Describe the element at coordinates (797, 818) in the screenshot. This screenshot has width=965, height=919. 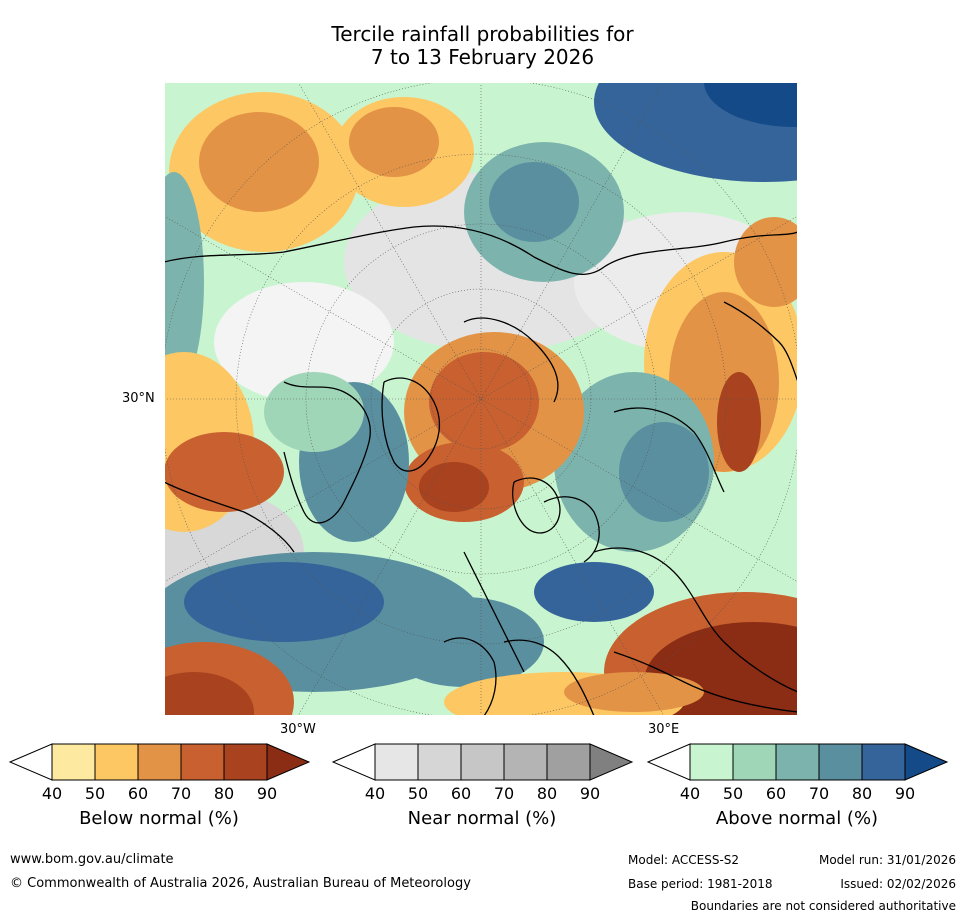
I see `cbar3-label: Above normal (%)` at that location.